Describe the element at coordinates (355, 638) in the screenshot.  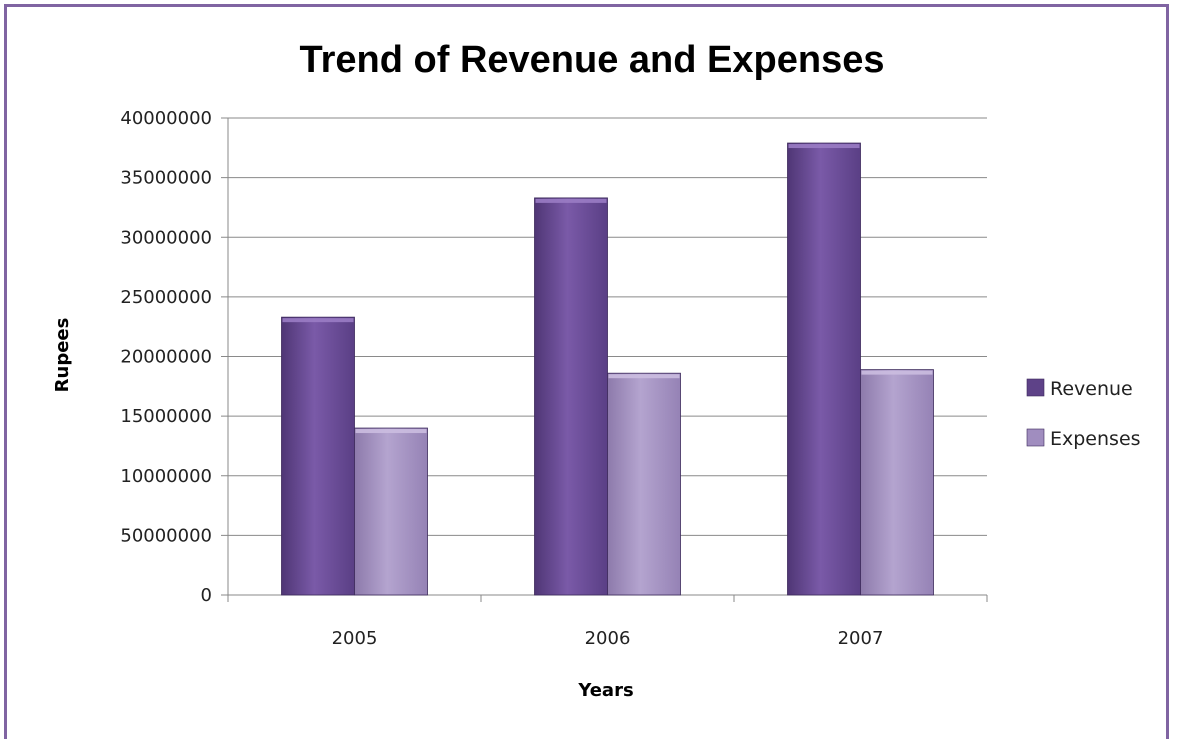
I see `x-tick-label: 2005` at that location.